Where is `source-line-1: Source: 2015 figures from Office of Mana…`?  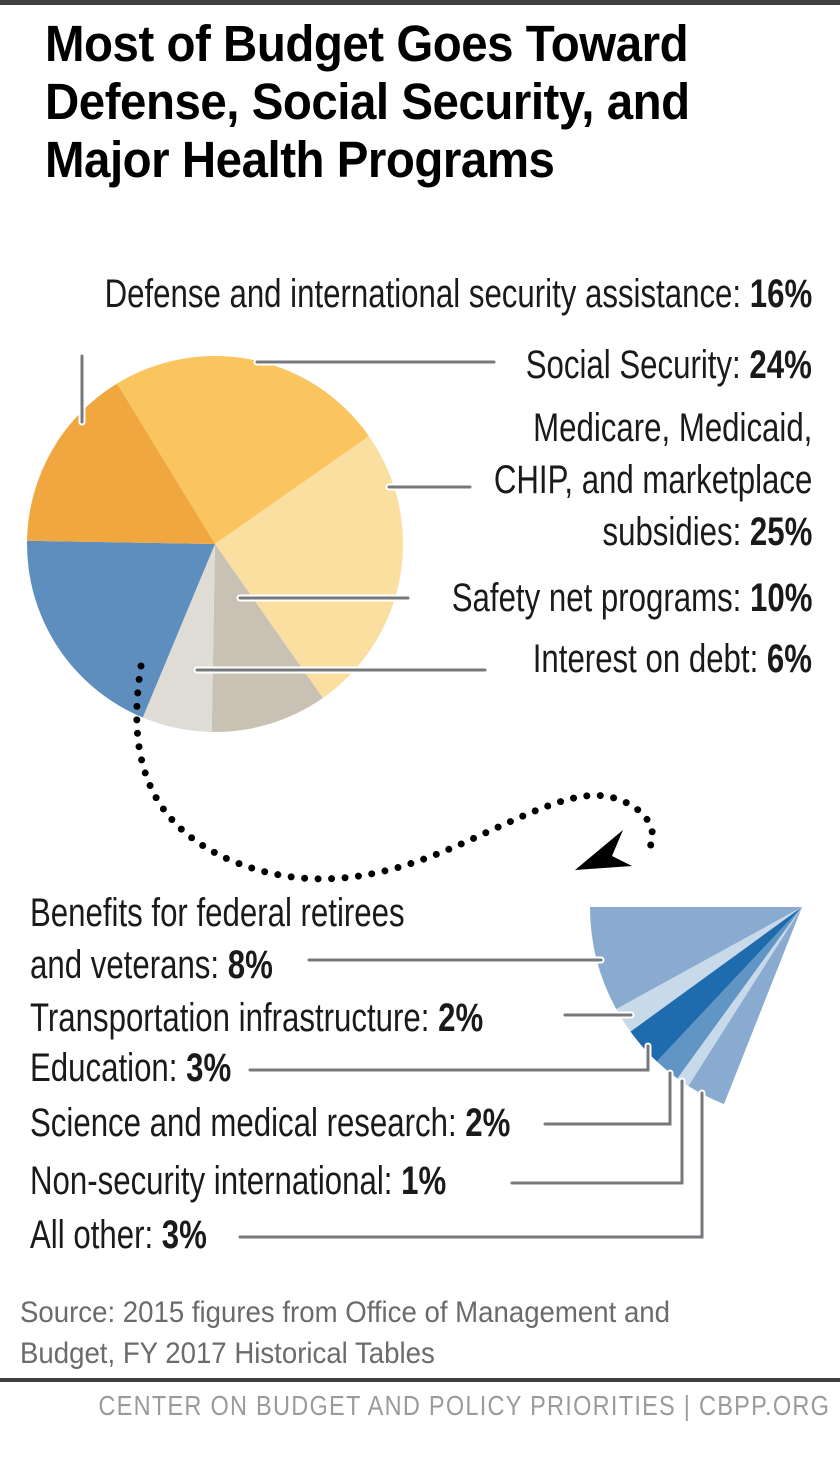
source-line-1: Source: 2015 figures from Office of Mana… is located at coordinates (345, 1312).